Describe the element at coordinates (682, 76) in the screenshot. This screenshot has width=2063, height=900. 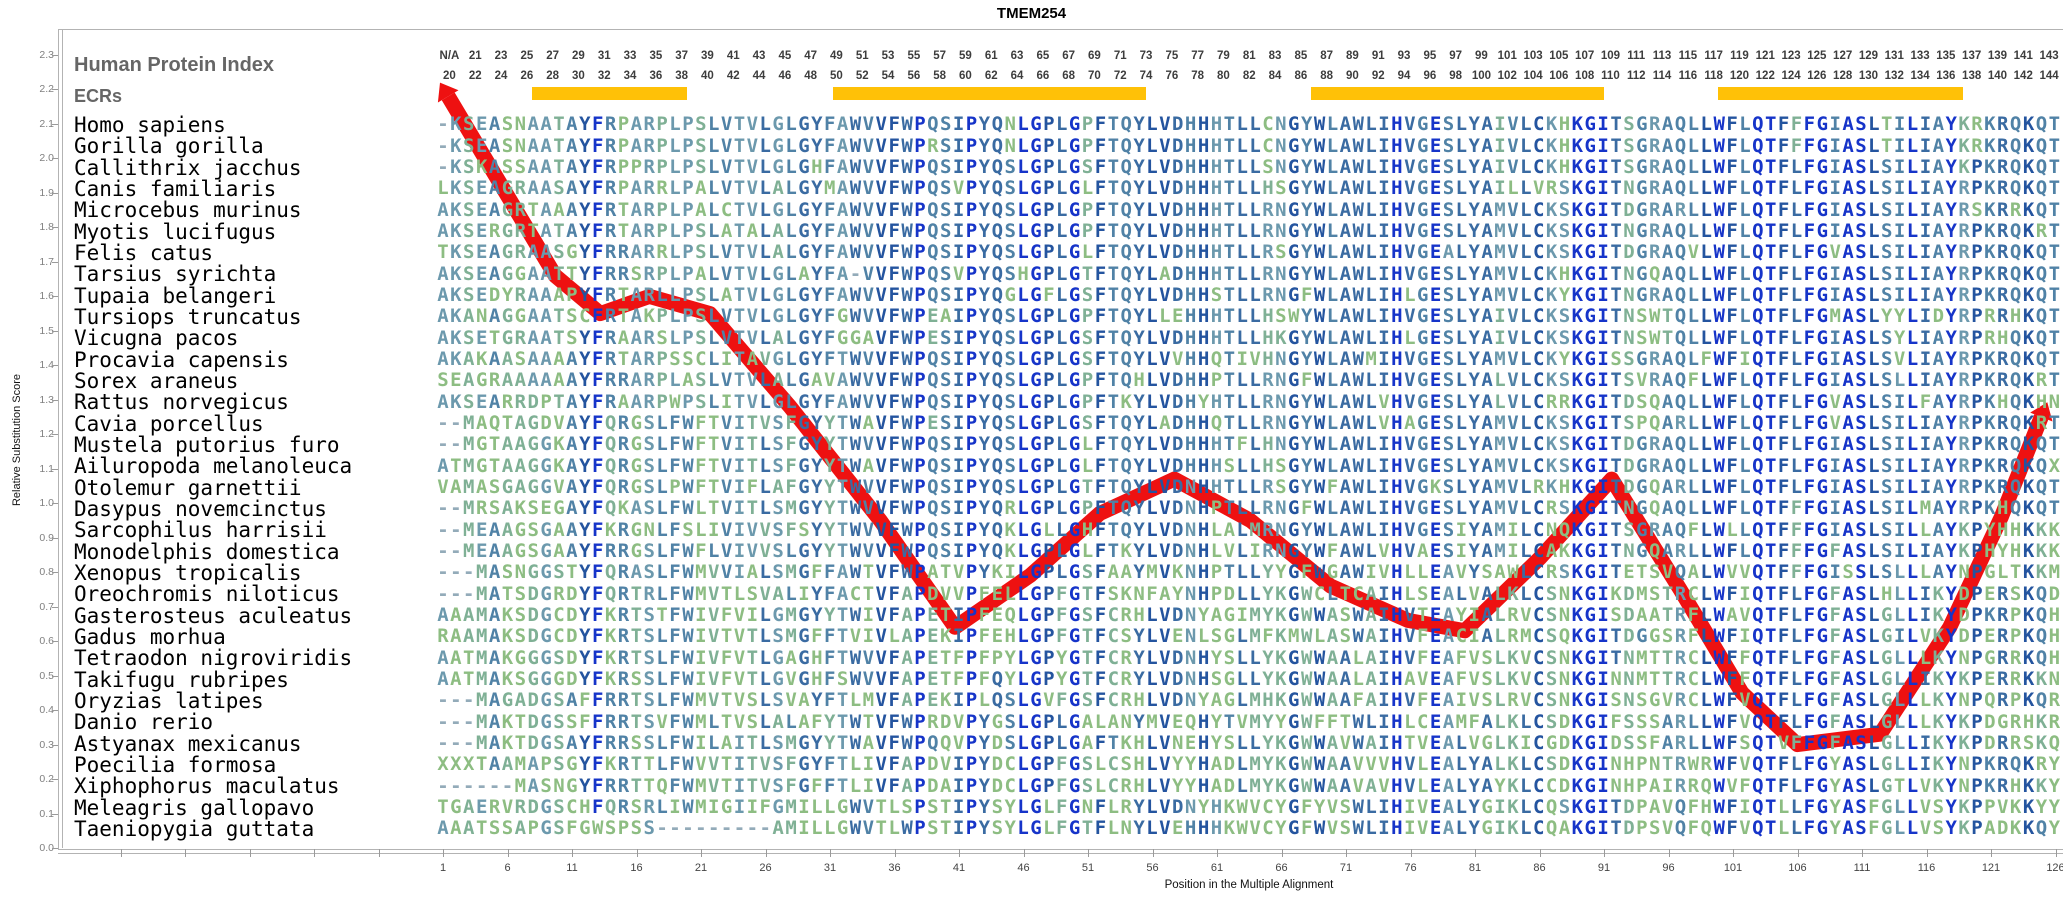
I see `human-protein-index-number: 38` at that location.